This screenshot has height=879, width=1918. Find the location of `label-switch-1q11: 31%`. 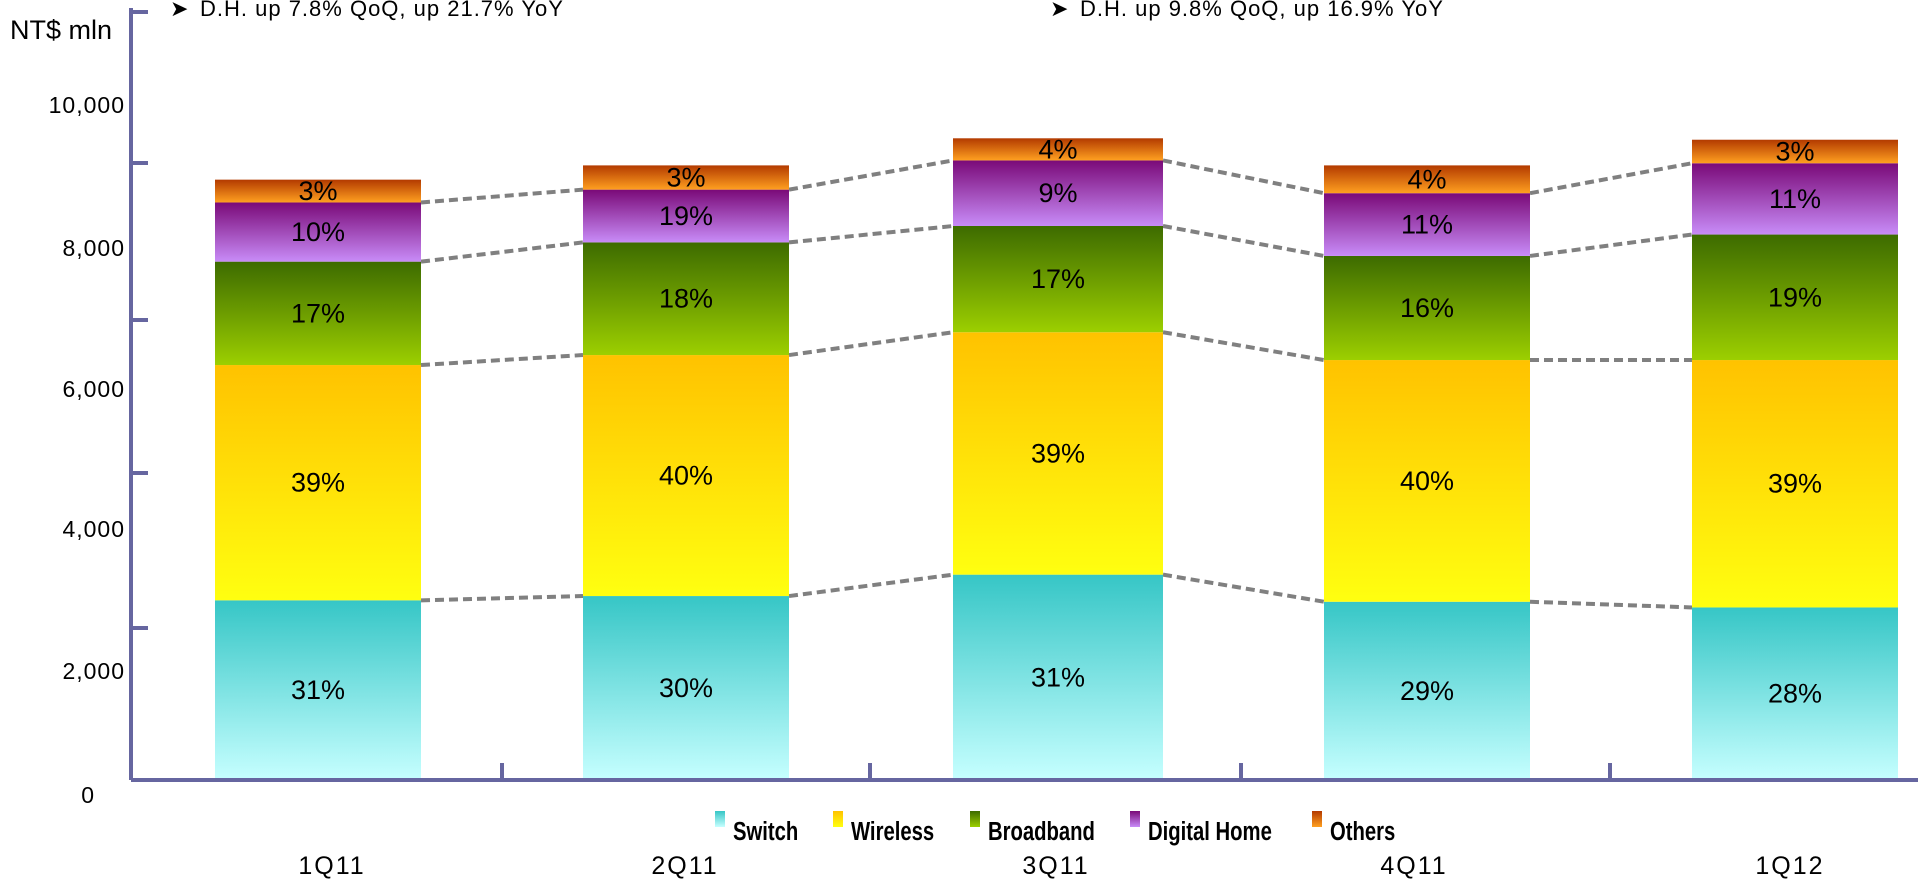

label-switch-1q11: 31% is located at coordinates (318, 690).